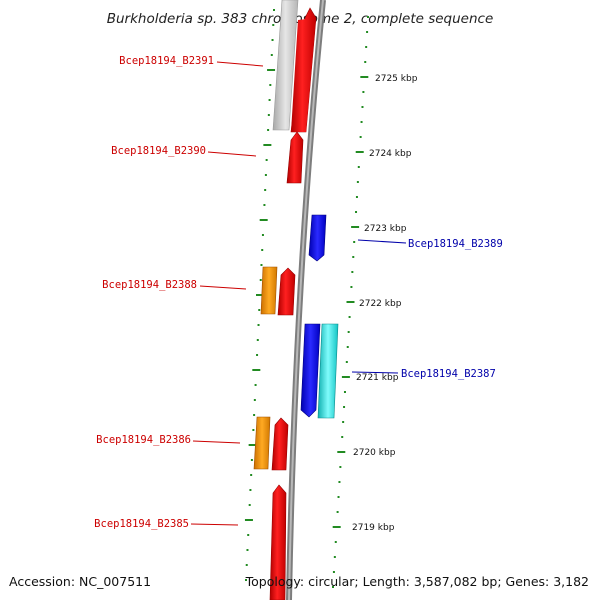 Image resolution: width=600 pixels, height=600 pixels. What do you see at coordinates (317, 238) in the screenshot?
I see `gene-B2389` at bounding box center [317, 238].